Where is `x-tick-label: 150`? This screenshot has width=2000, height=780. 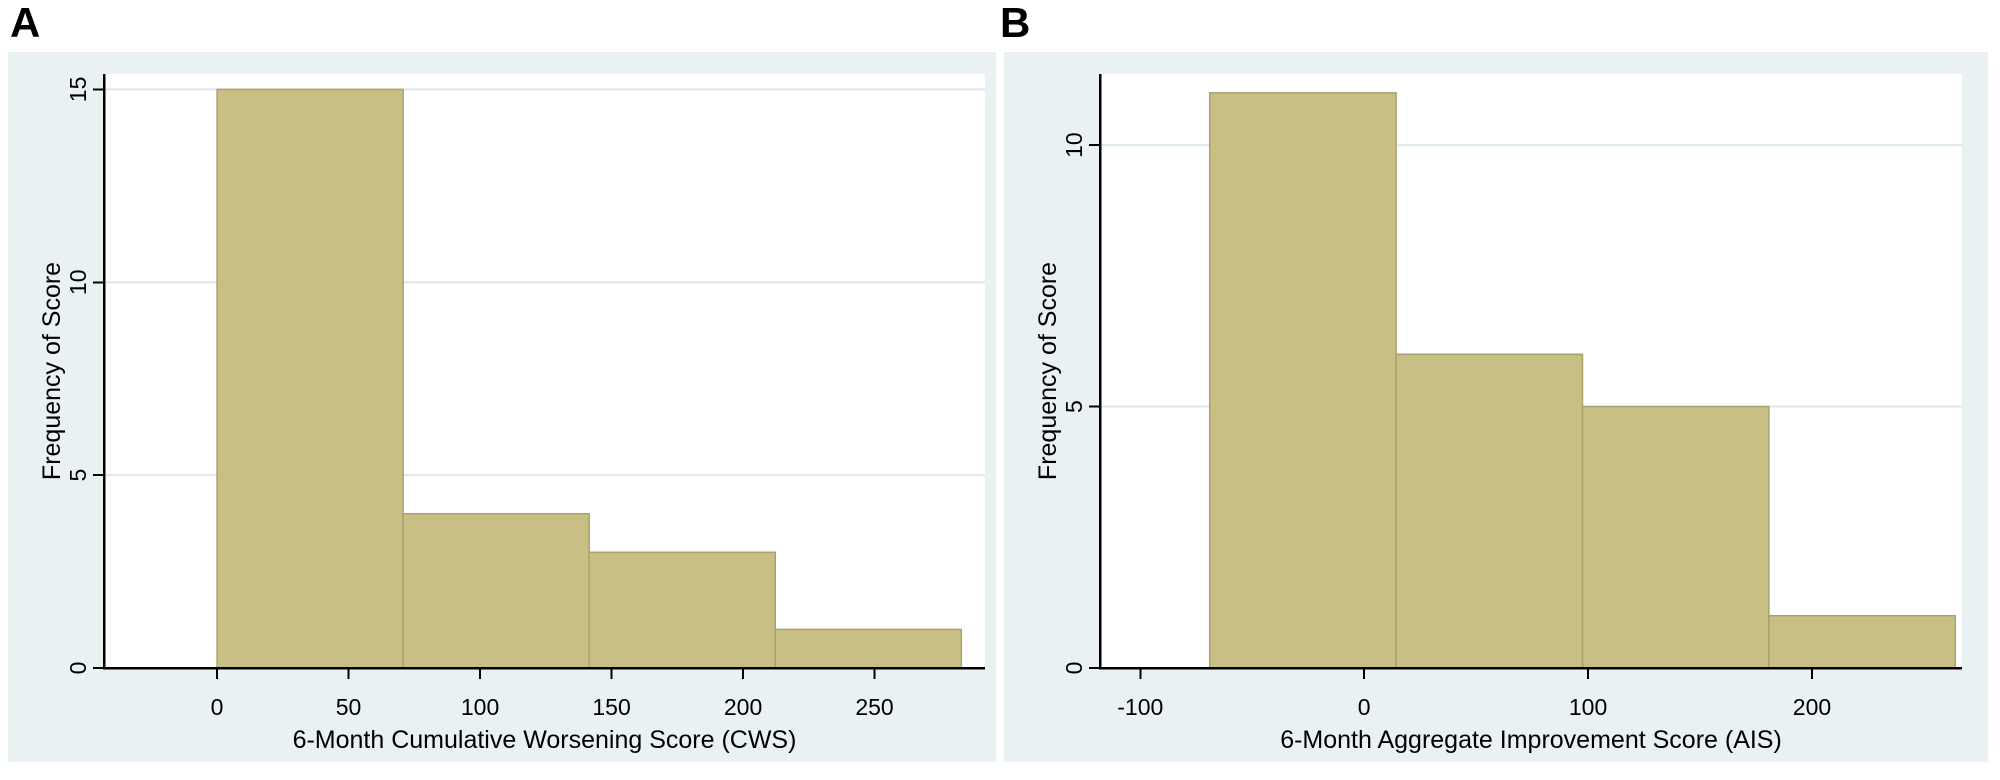 x-tick-label: 150 is located at coordinates (611, 707).